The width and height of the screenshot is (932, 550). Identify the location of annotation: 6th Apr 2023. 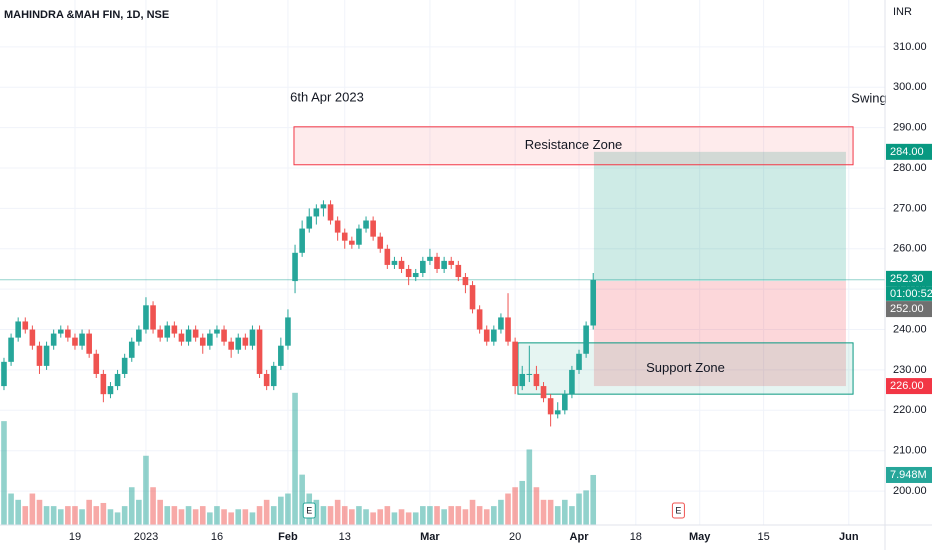
(327, 96).